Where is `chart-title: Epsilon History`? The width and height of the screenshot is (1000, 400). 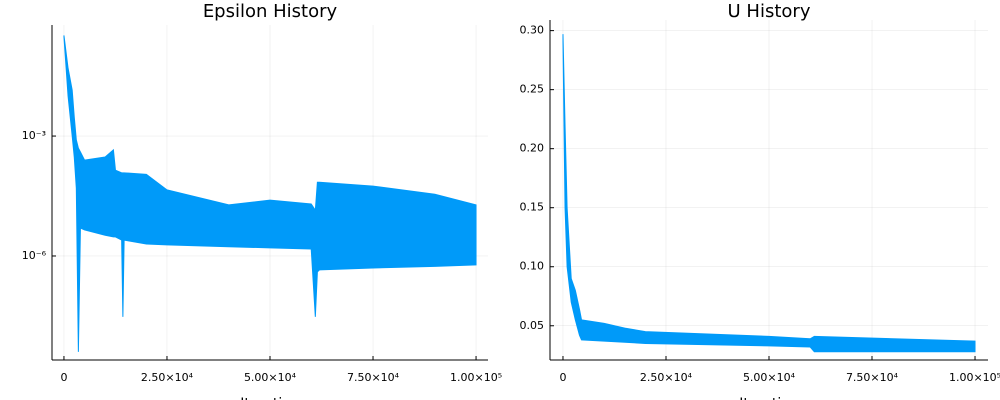 chart-title: Epsilon History is located at coordinates (270, 11).